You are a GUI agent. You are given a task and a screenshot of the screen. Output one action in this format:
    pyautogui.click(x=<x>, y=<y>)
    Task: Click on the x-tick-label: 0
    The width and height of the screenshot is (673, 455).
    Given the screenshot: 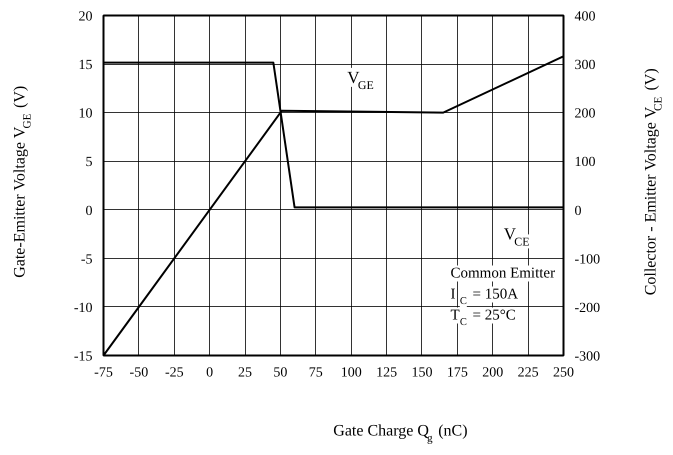 What is the action you would take?
    pyautogui.click(x=210, y=373)
    